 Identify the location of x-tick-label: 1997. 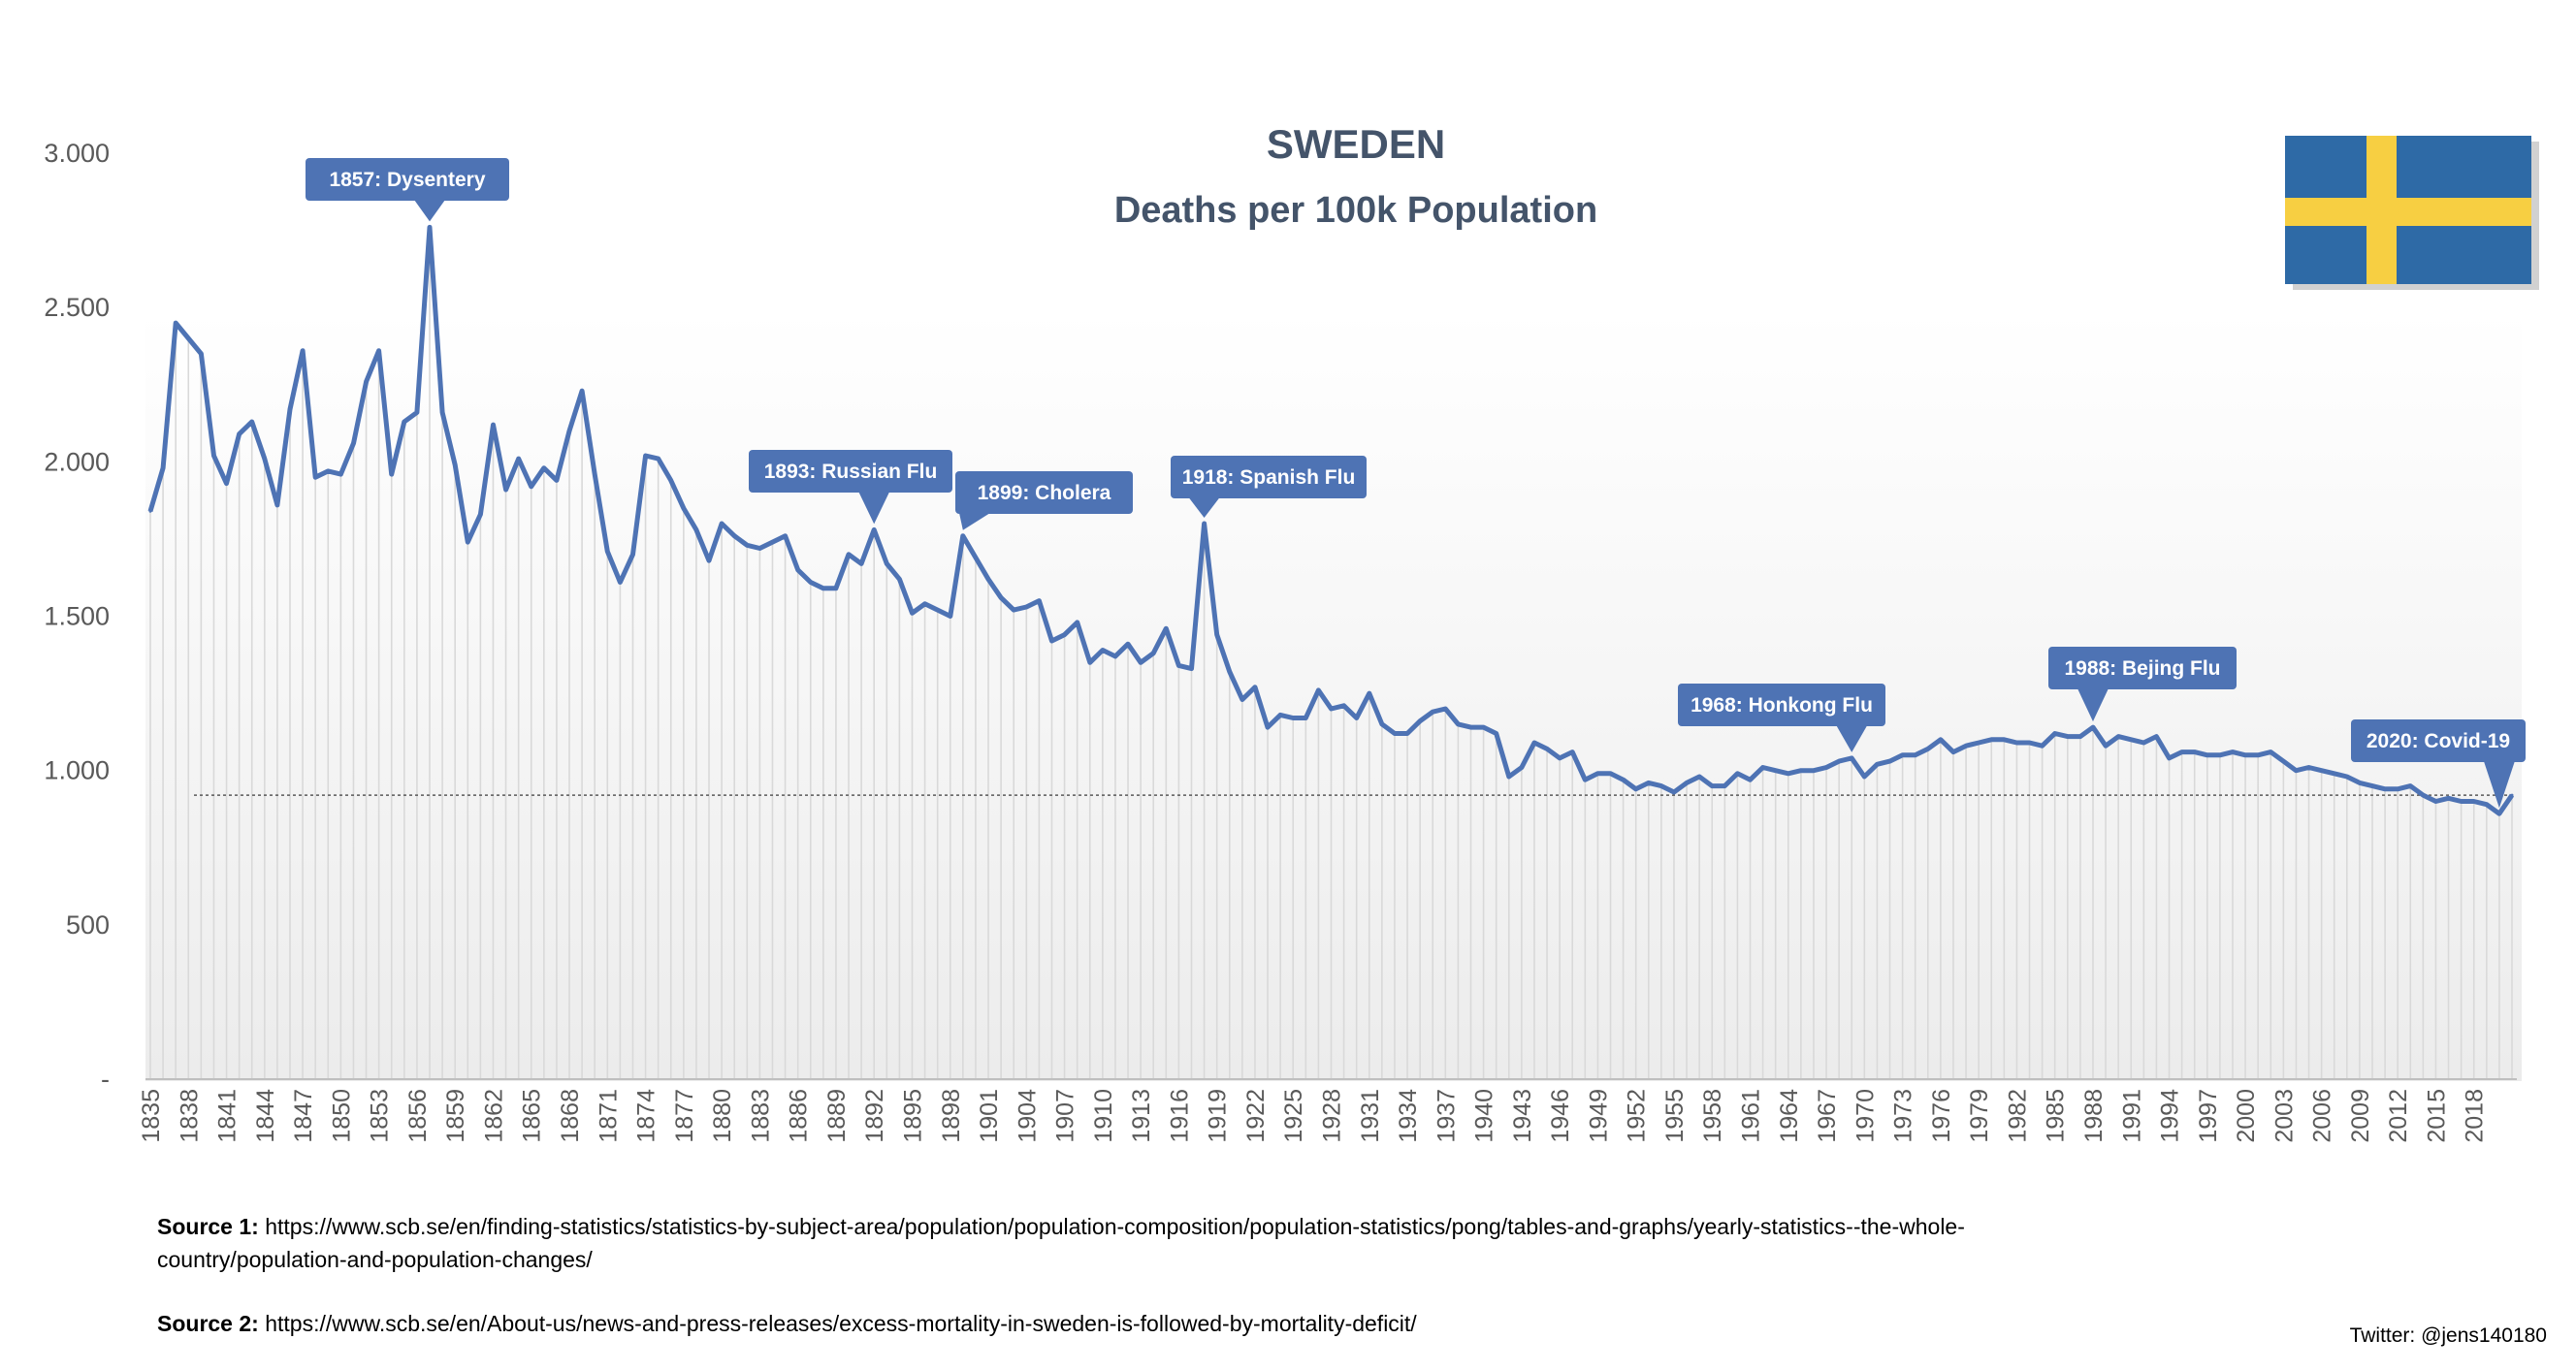
(2208, 1116).